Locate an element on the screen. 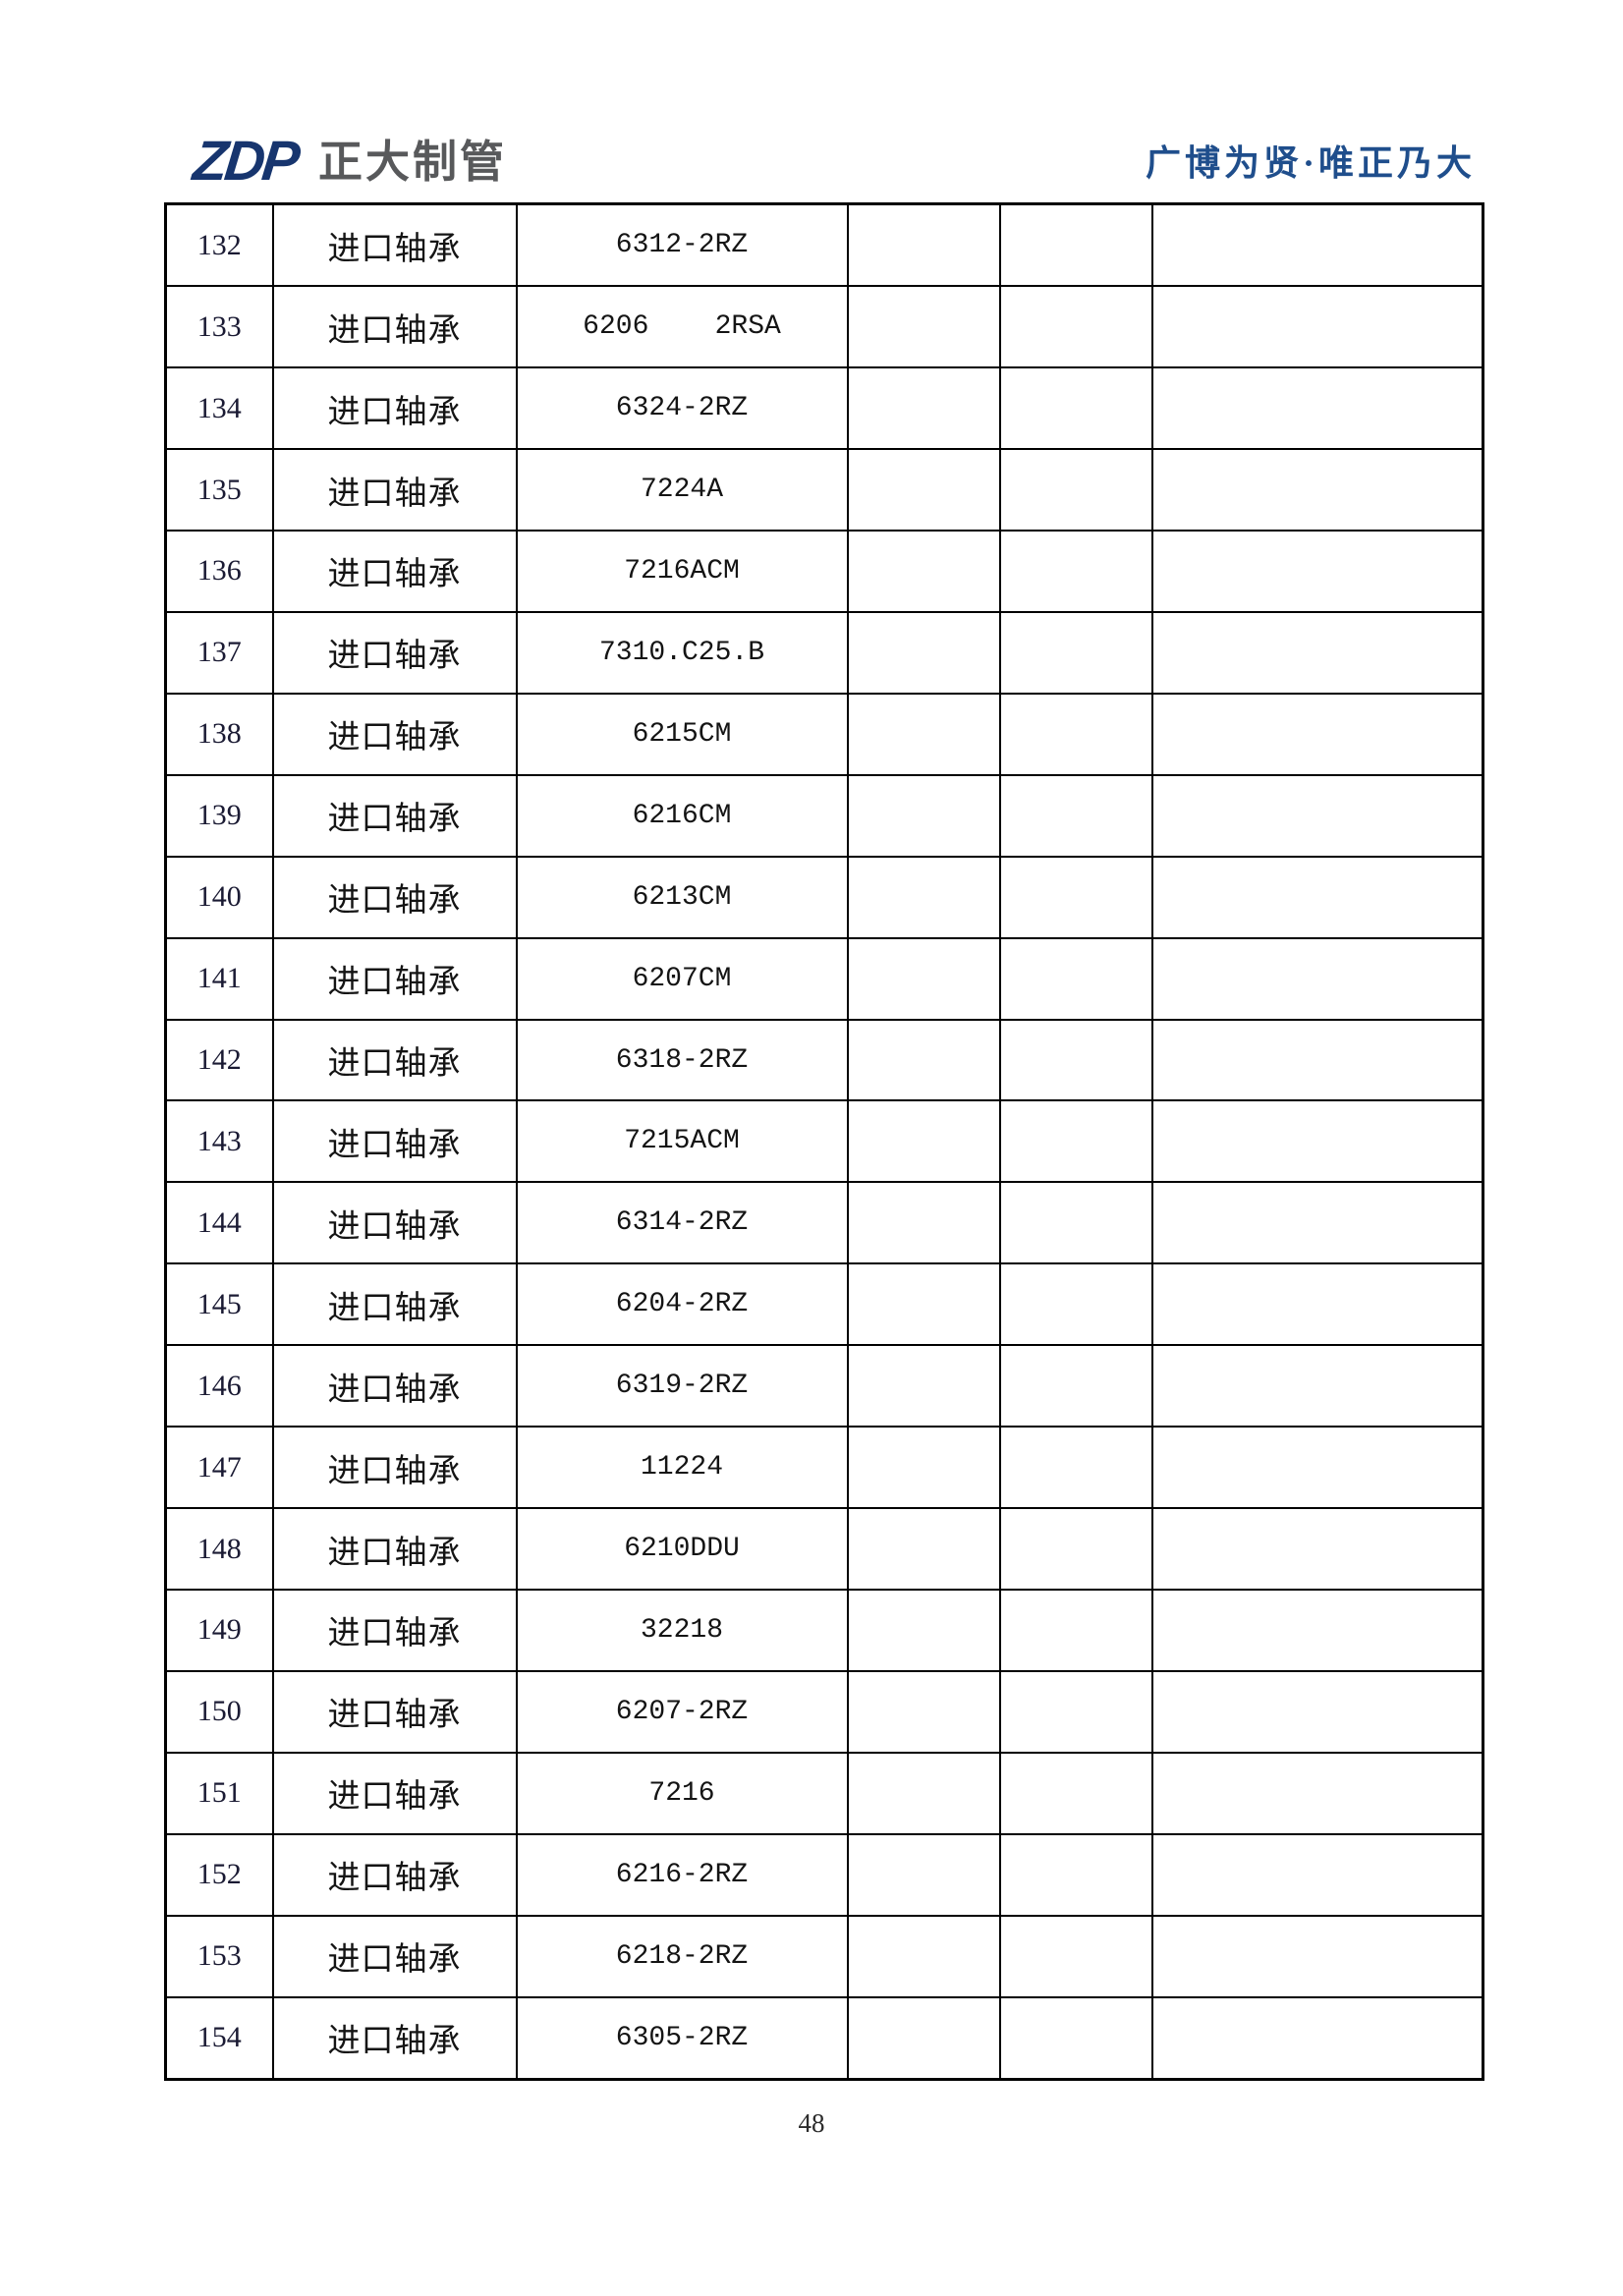  table-row: 144 进口轴承 6314-2RZ is located at coordinates (824, 1223).